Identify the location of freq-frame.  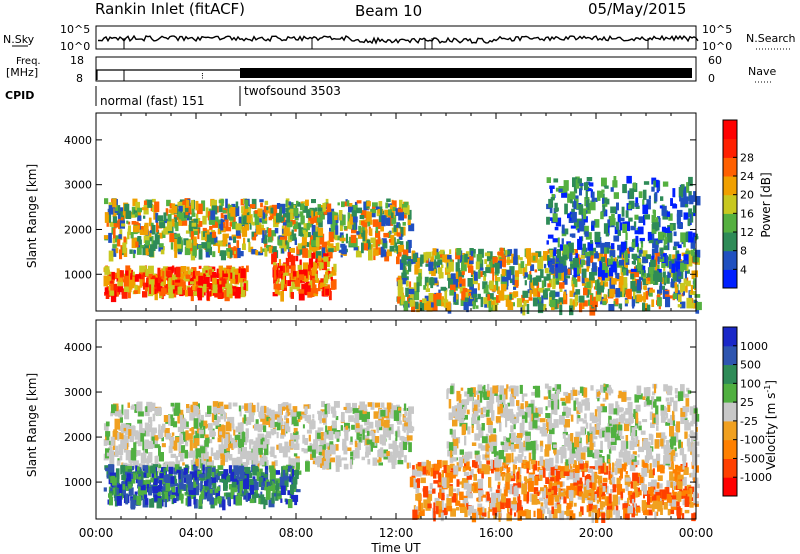
(396, 69).